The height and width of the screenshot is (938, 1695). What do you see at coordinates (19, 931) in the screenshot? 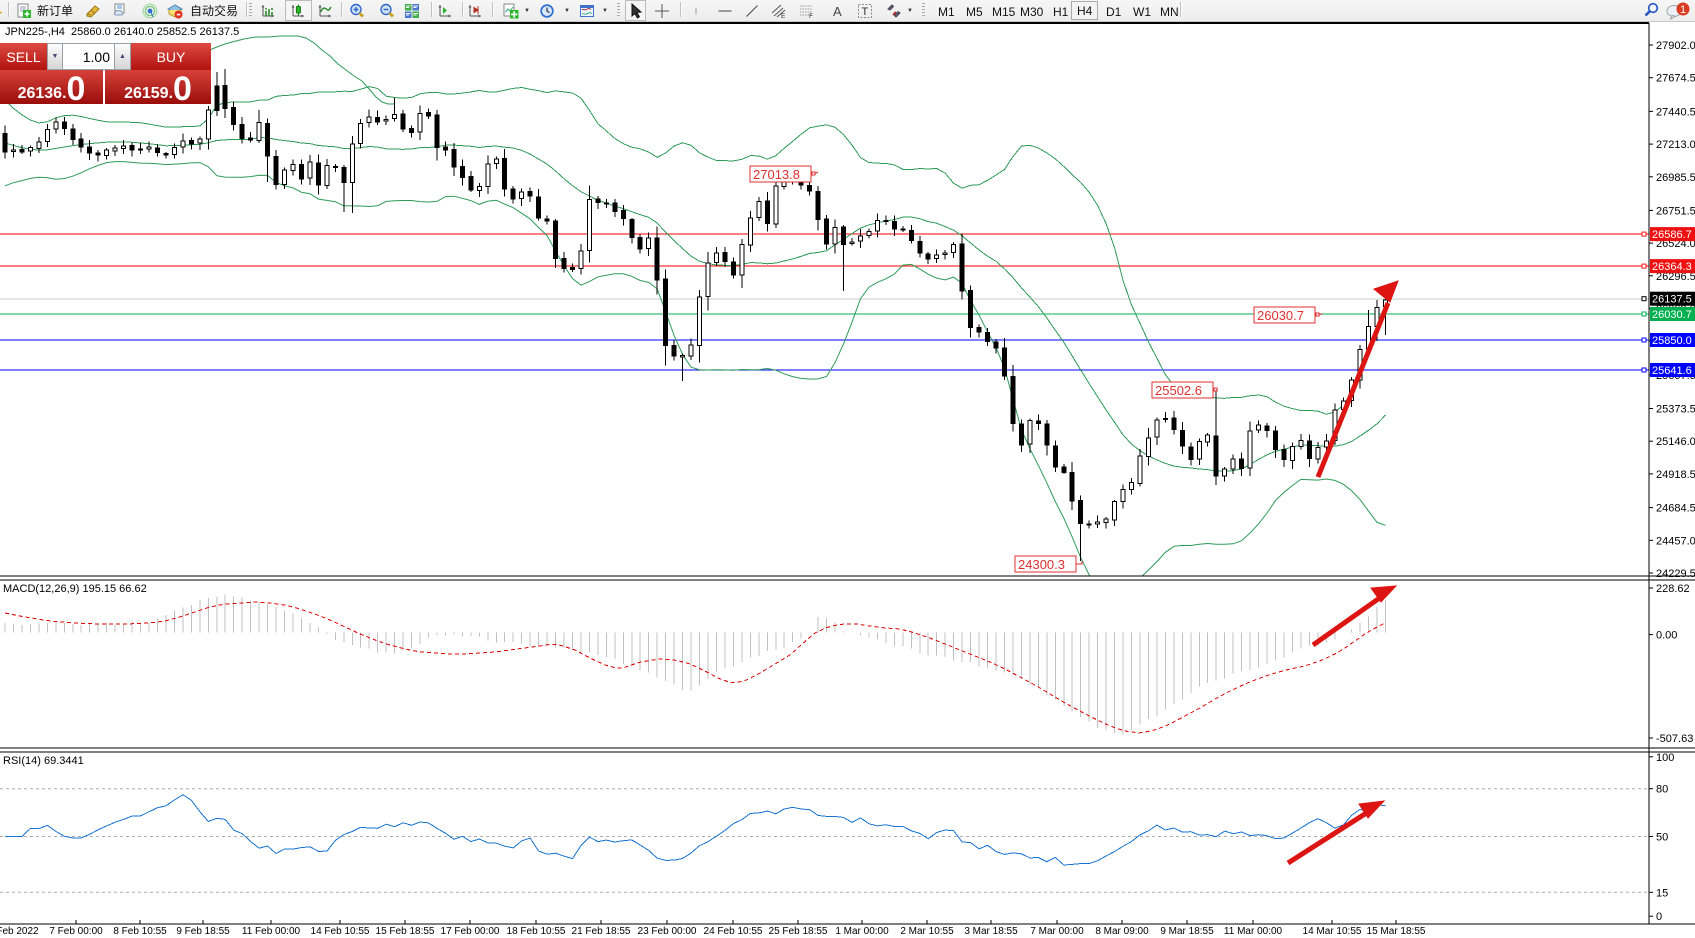
I see `svg-text: 4 Feb 2022` at bounding box center [19, 931].